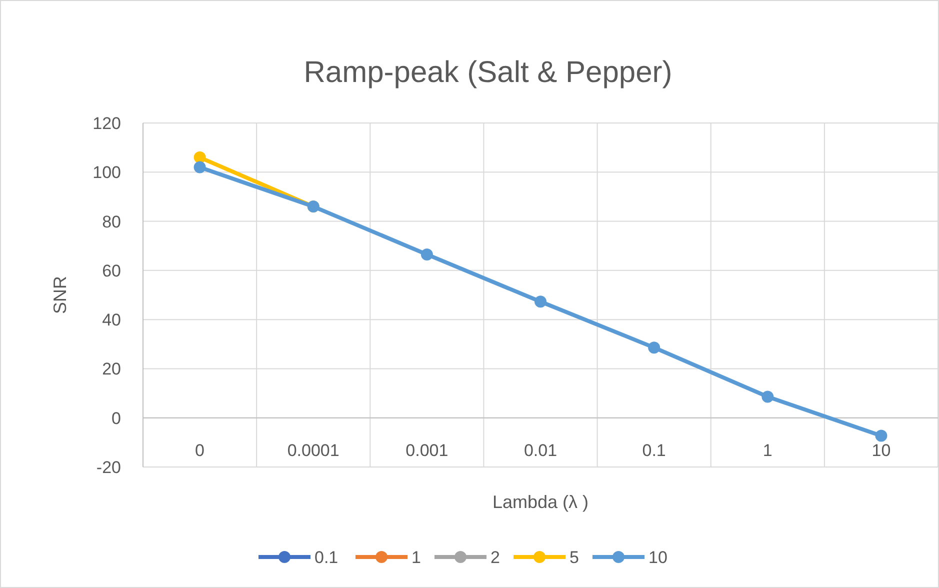  I want to click on y-tick-label: 40, so click(111, 320).